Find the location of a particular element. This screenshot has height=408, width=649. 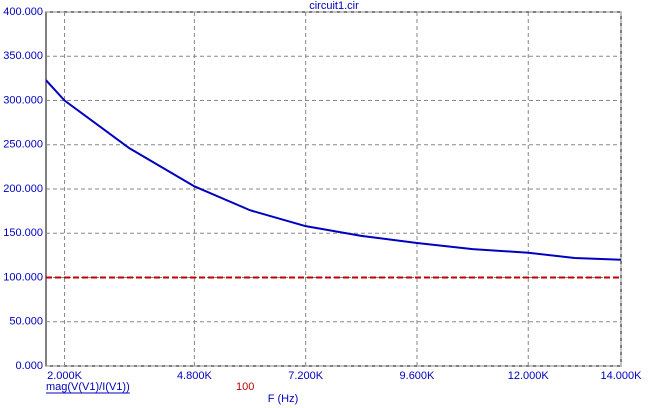

y-tick-label: 300.000 is located at coordinates (23, 100).